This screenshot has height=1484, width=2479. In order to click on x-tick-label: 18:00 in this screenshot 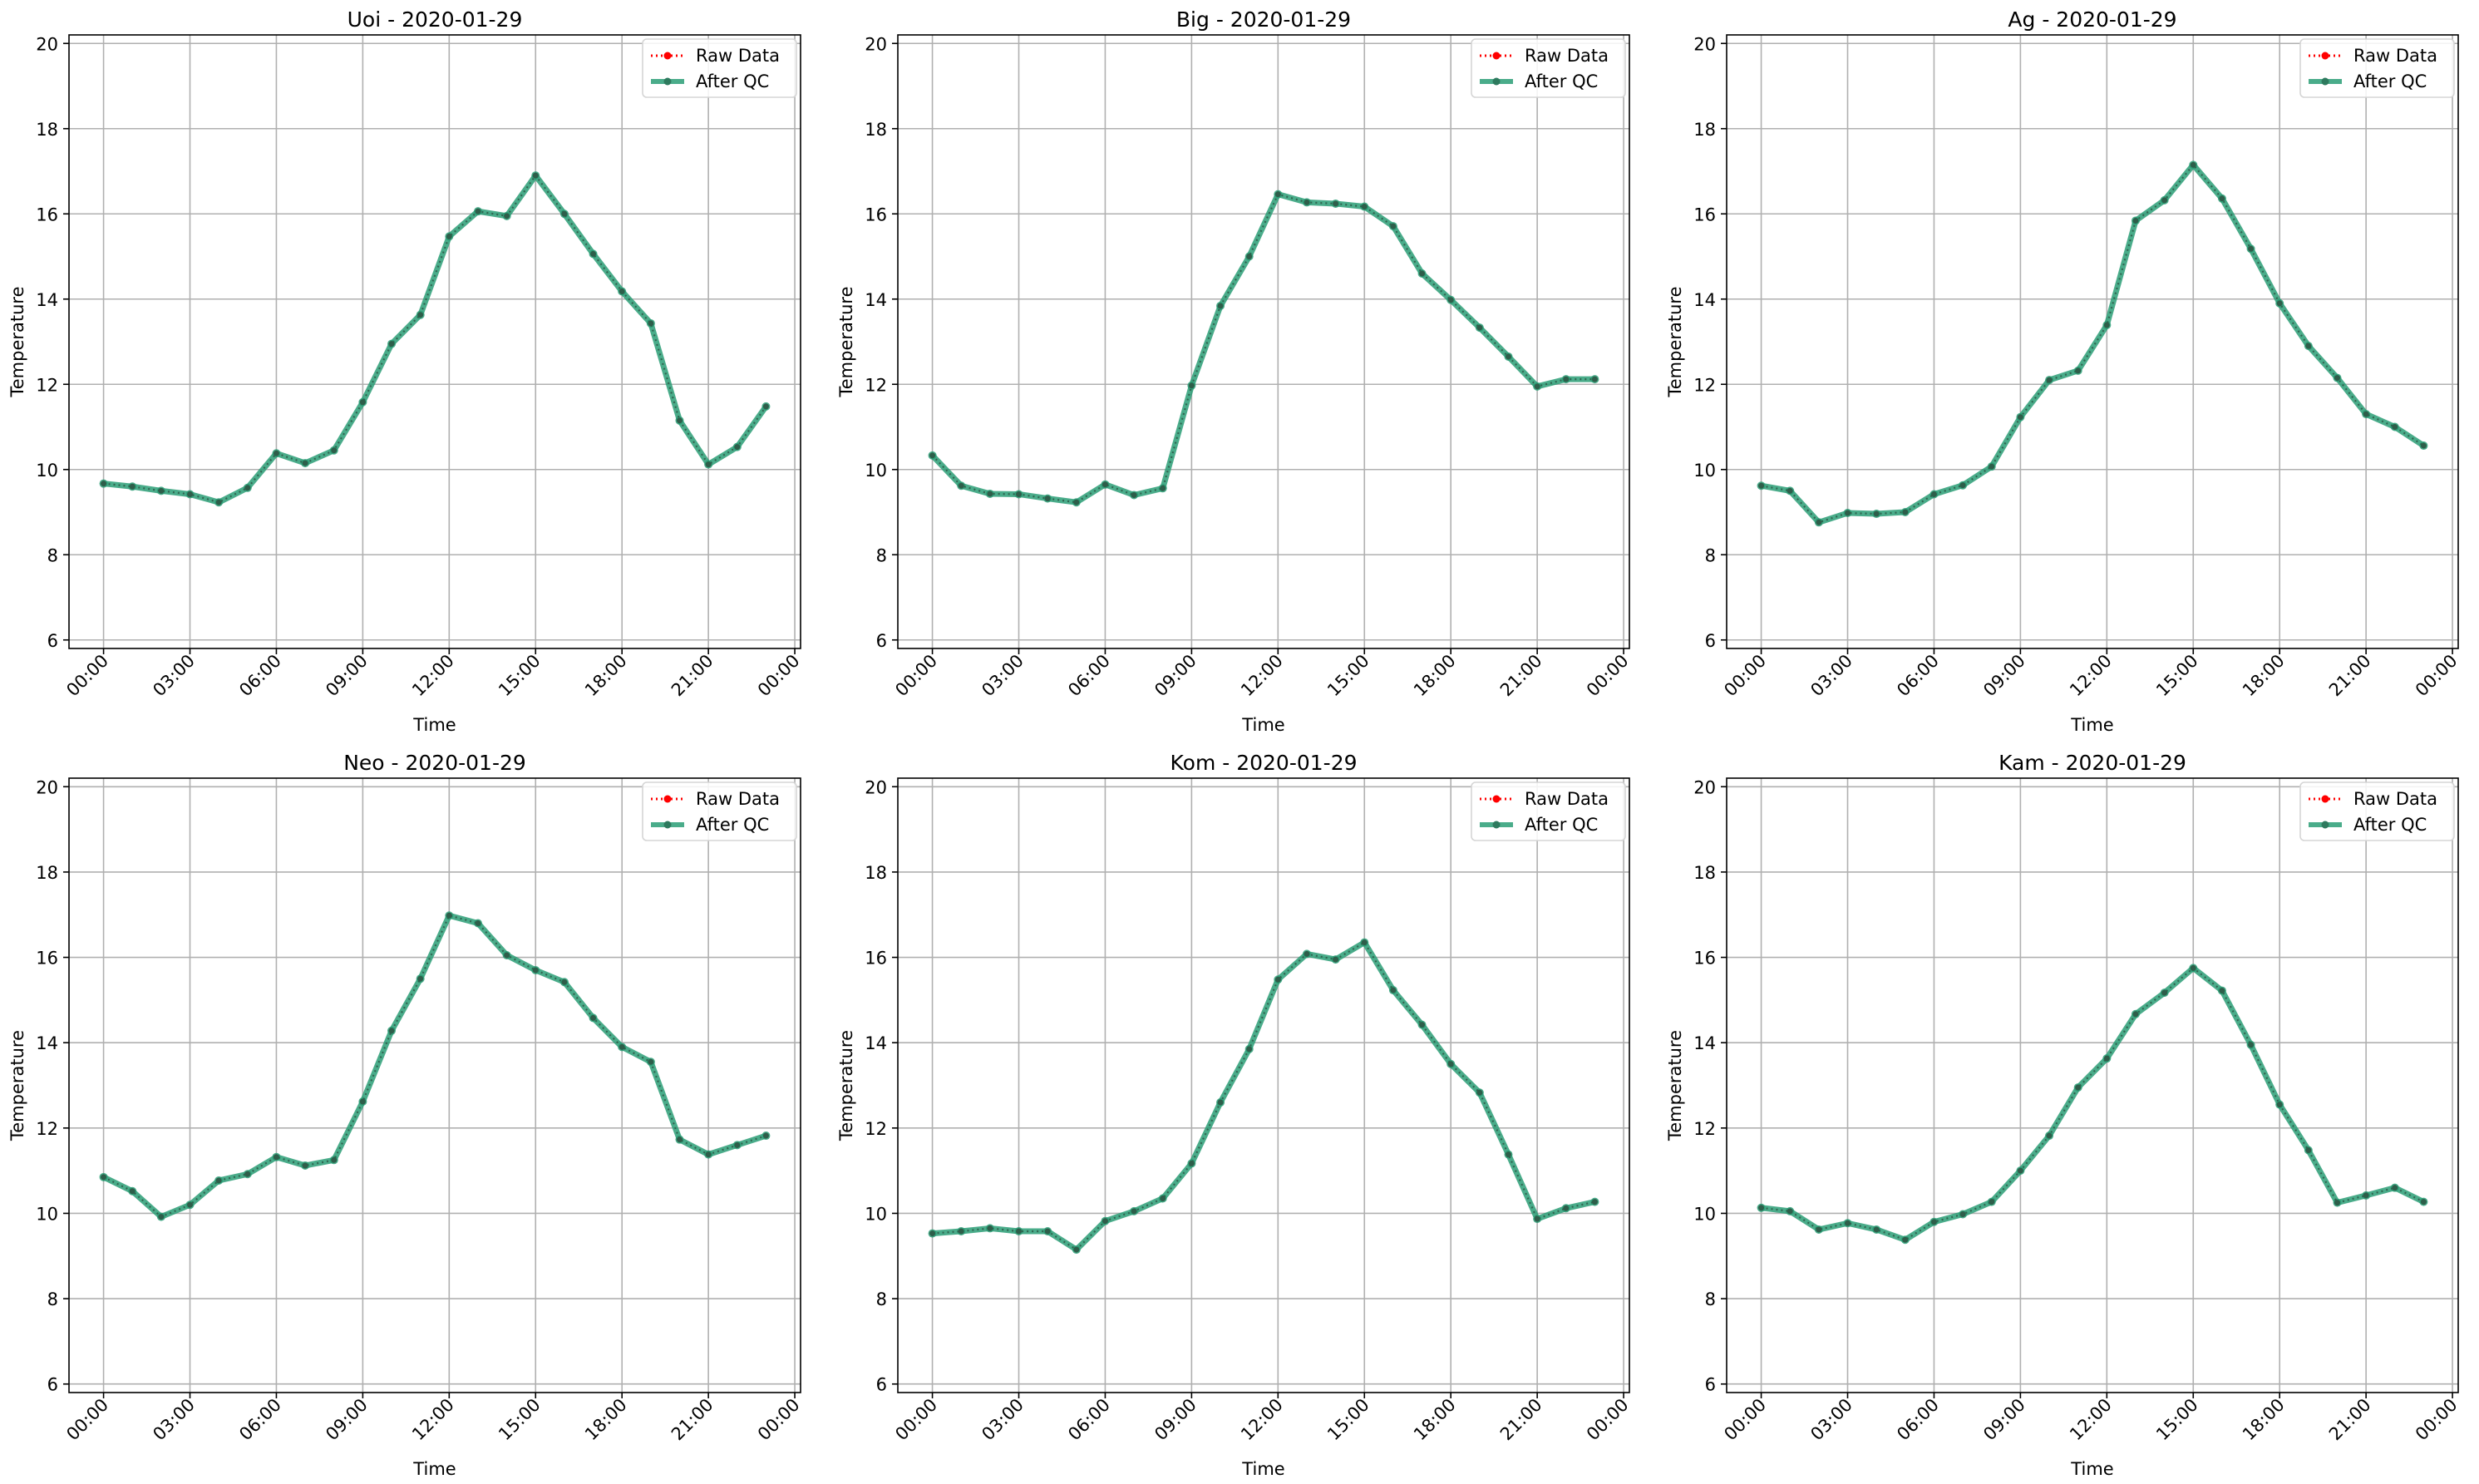, I will do `click(2264, 1420)`.